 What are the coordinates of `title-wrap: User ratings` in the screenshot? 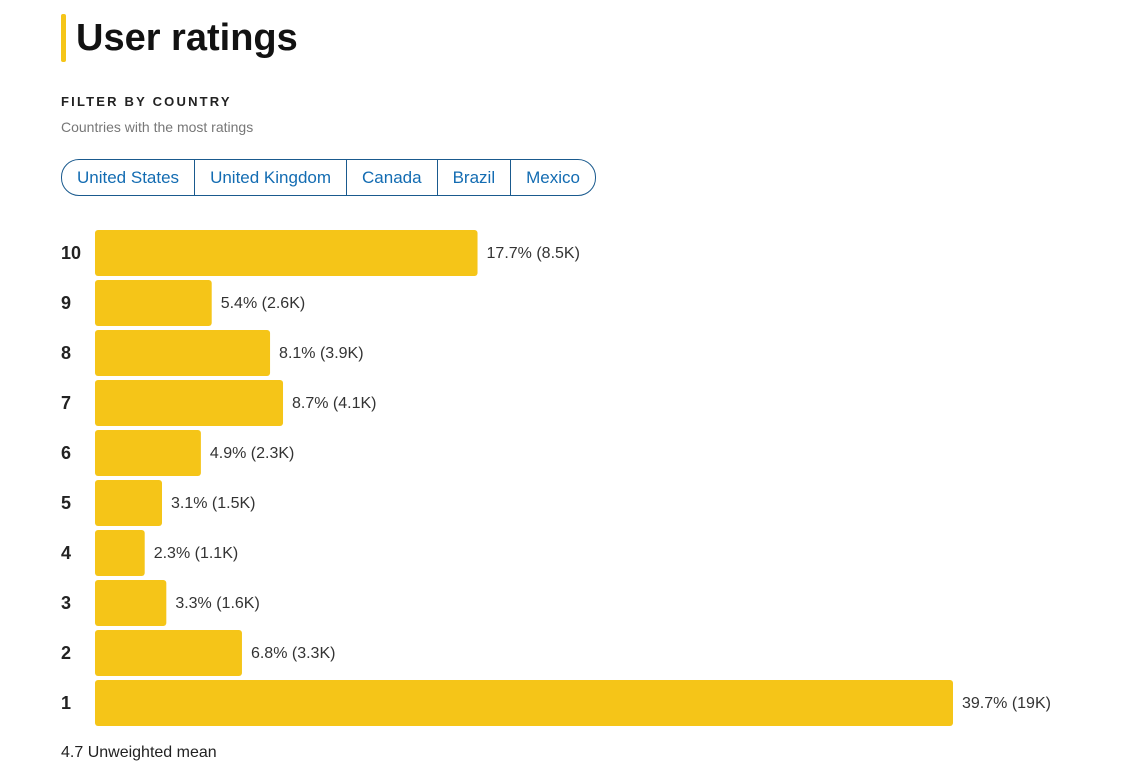 It's located at (179, 38).